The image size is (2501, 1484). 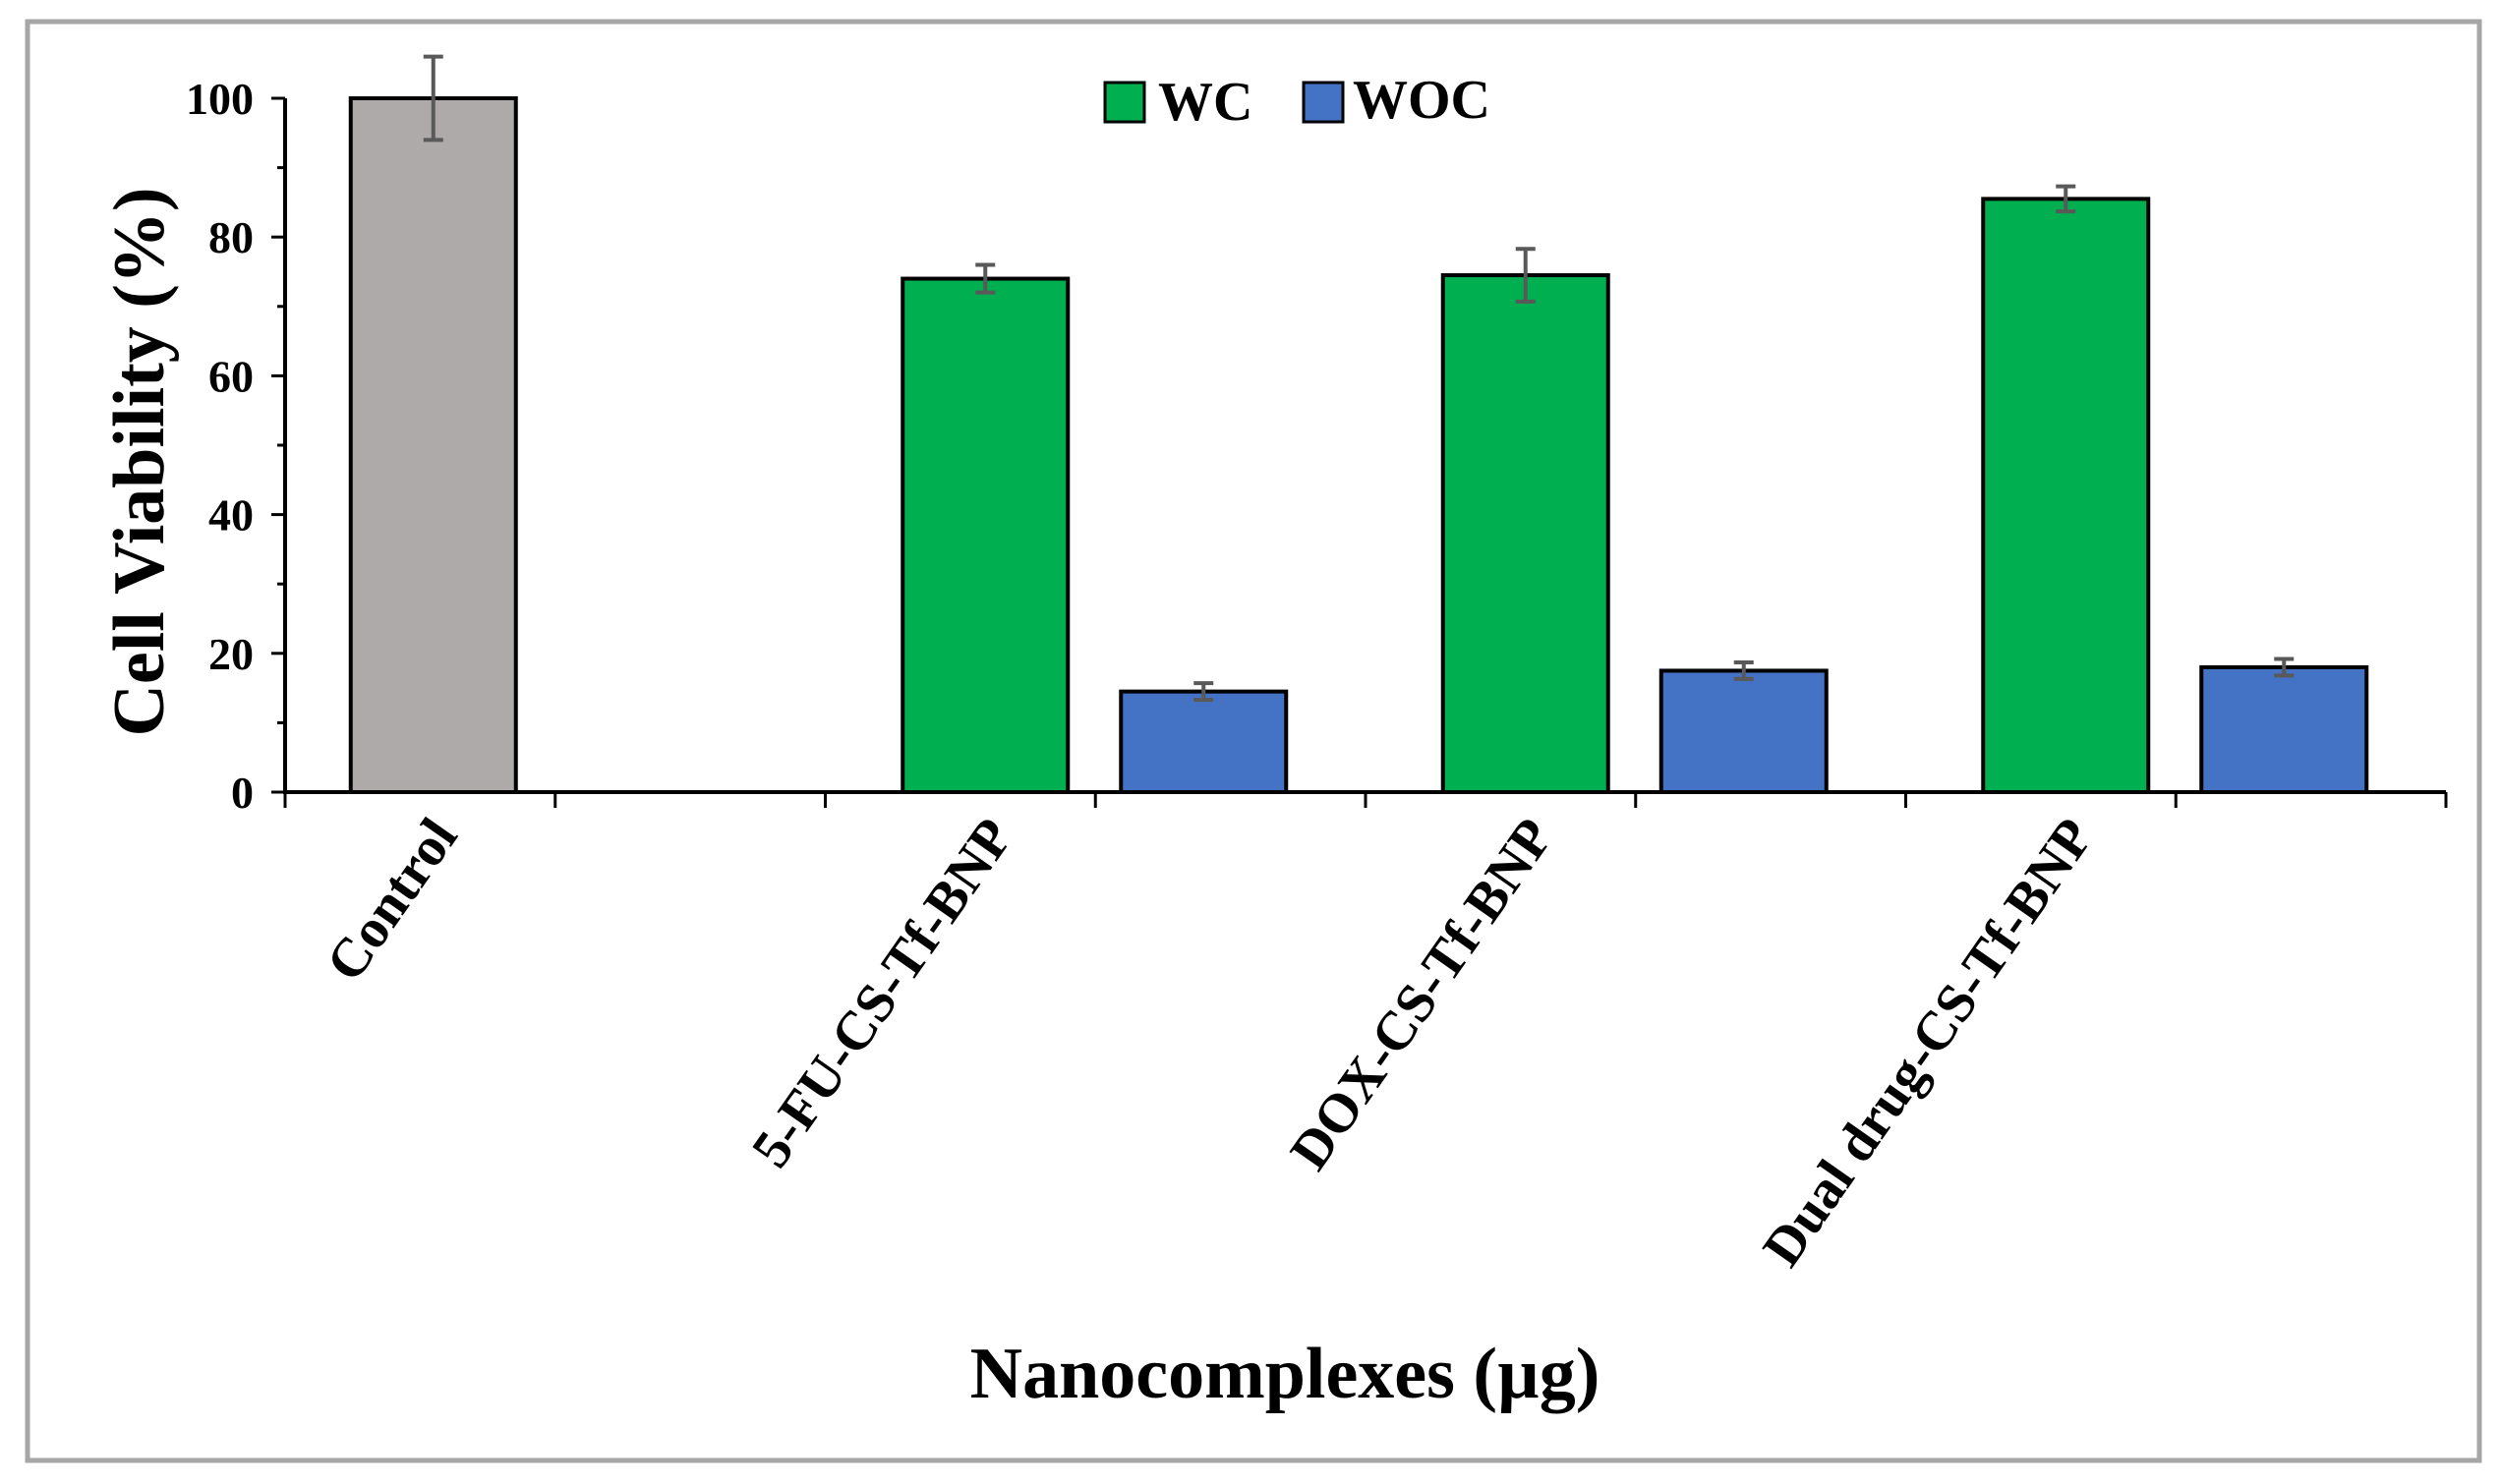 I want to click on bar-wc-3-error-bar, so click(x=2066, y=199).